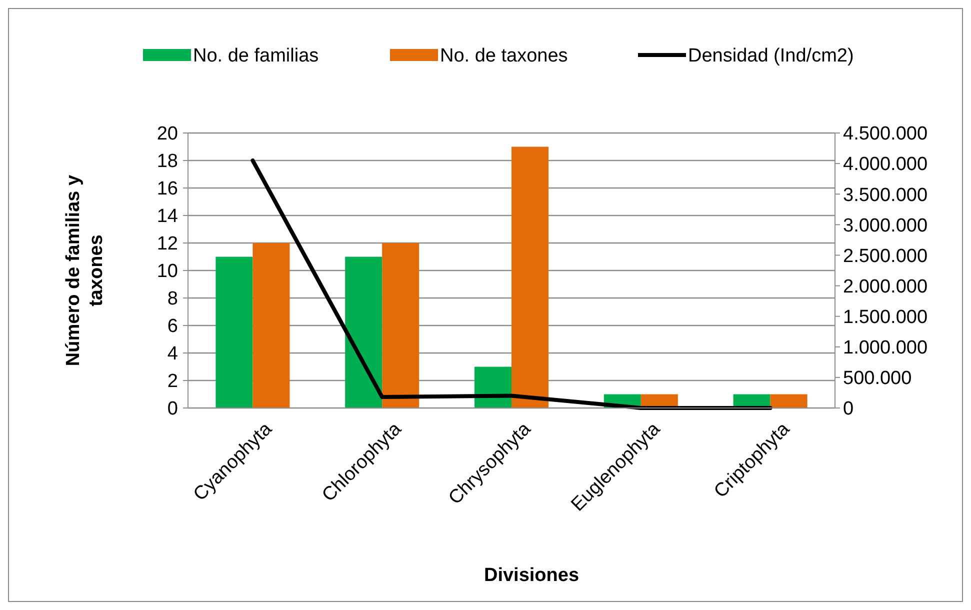  Describe the element at coordinates (885, 165) in the screenshot. I see `y2-tick-label: 4.000.000` at that location.